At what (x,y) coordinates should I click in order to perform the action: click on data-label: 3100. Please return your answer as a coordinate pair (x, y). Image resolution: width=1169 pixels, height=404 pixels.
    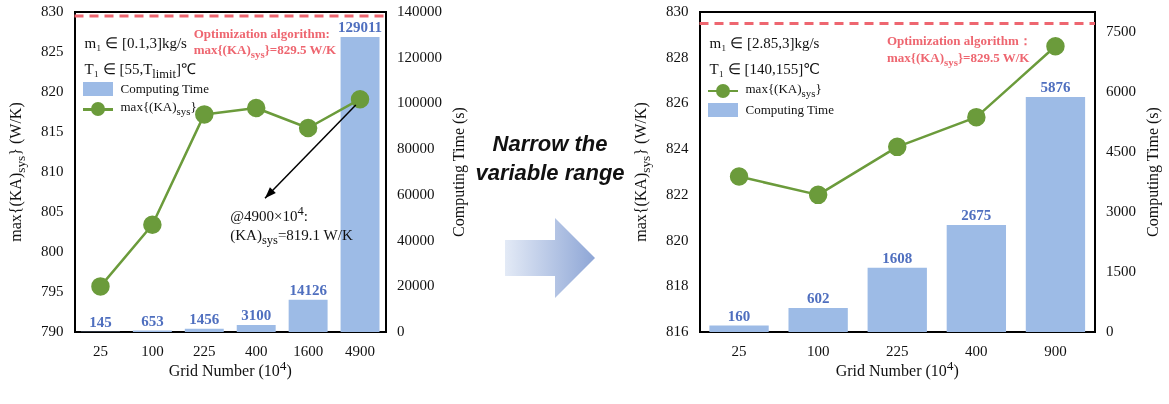
    Looking at the image, I should click on (256, 315).